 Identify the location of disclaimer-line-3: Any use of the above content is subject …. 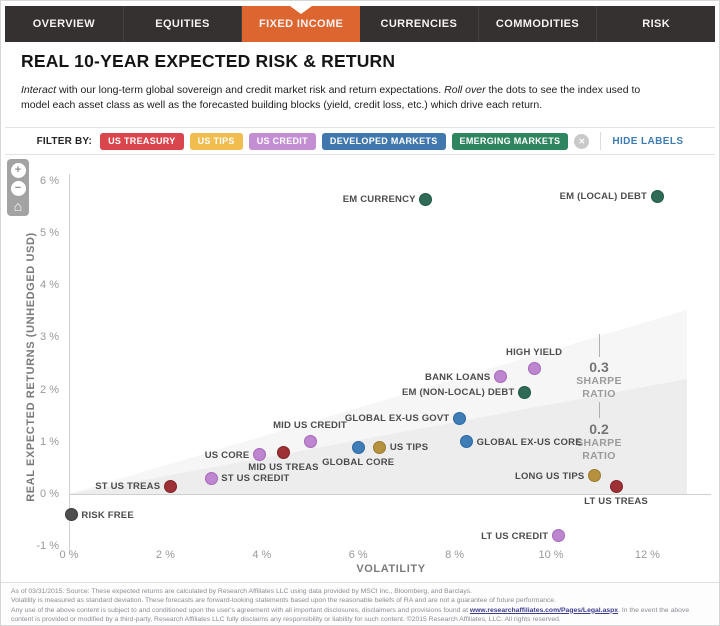
(350, 610).